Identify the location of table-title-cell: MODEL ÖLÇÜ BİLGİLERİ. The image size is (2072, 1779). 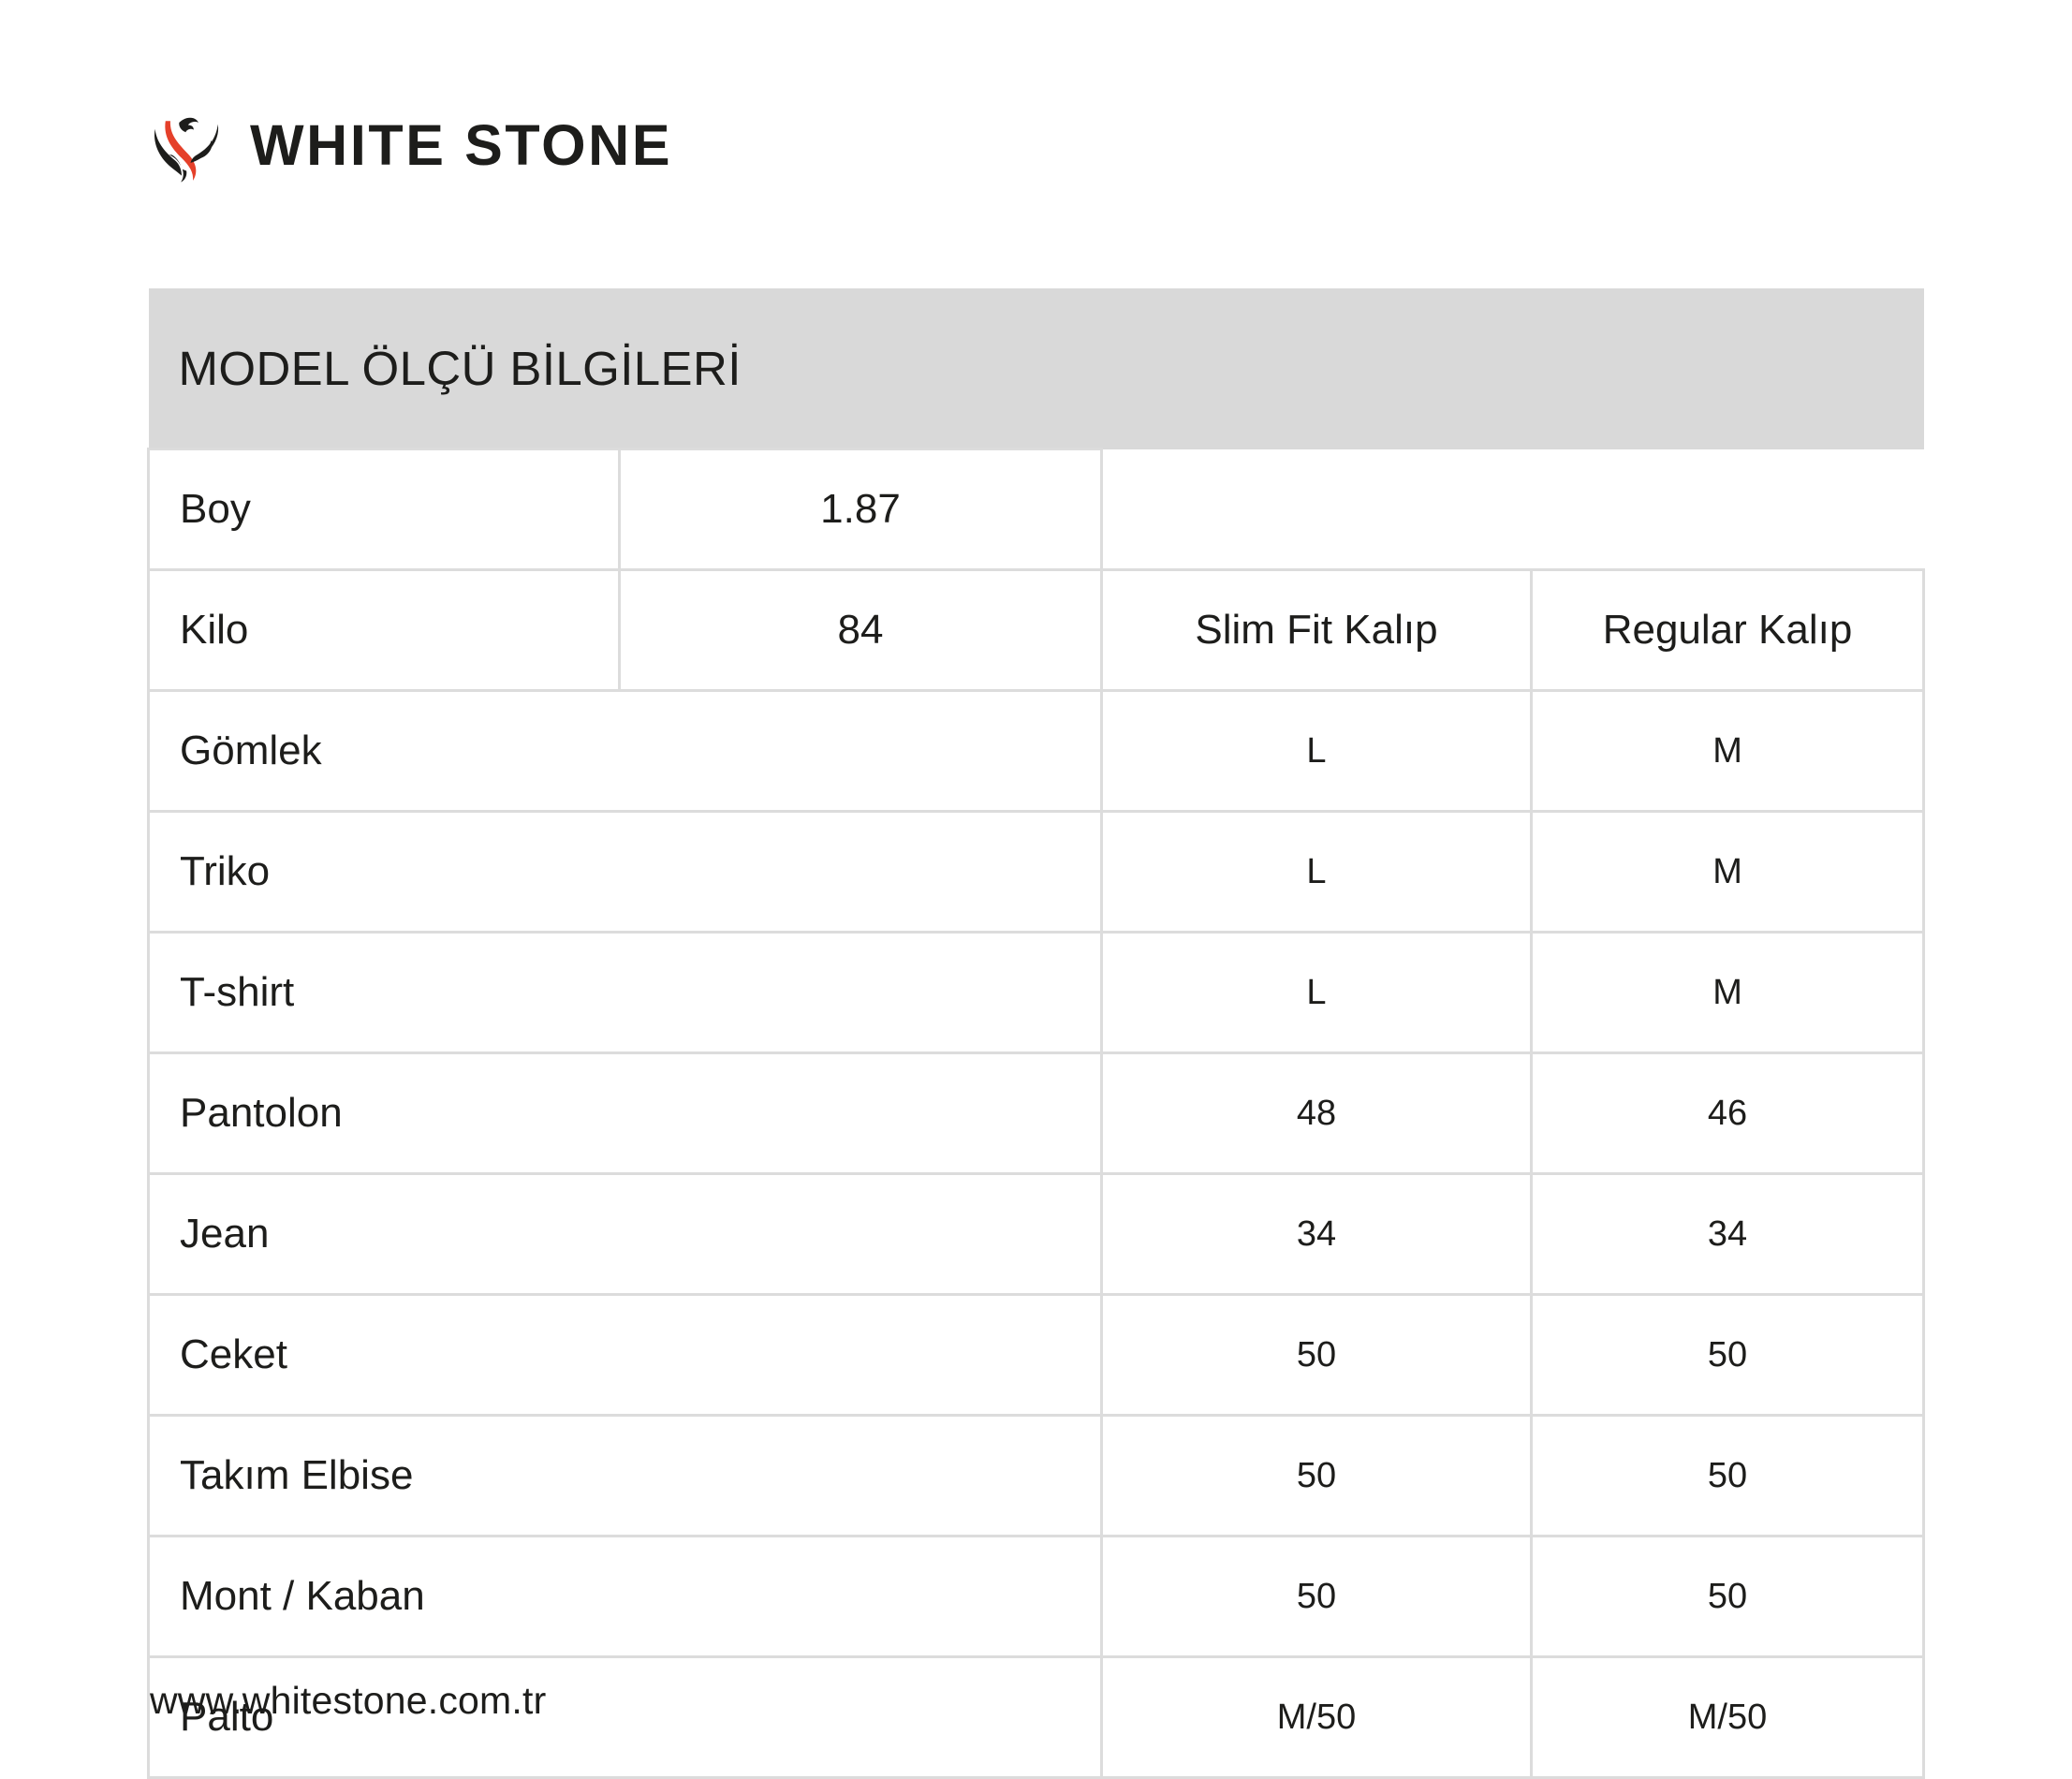
(1036, 368).